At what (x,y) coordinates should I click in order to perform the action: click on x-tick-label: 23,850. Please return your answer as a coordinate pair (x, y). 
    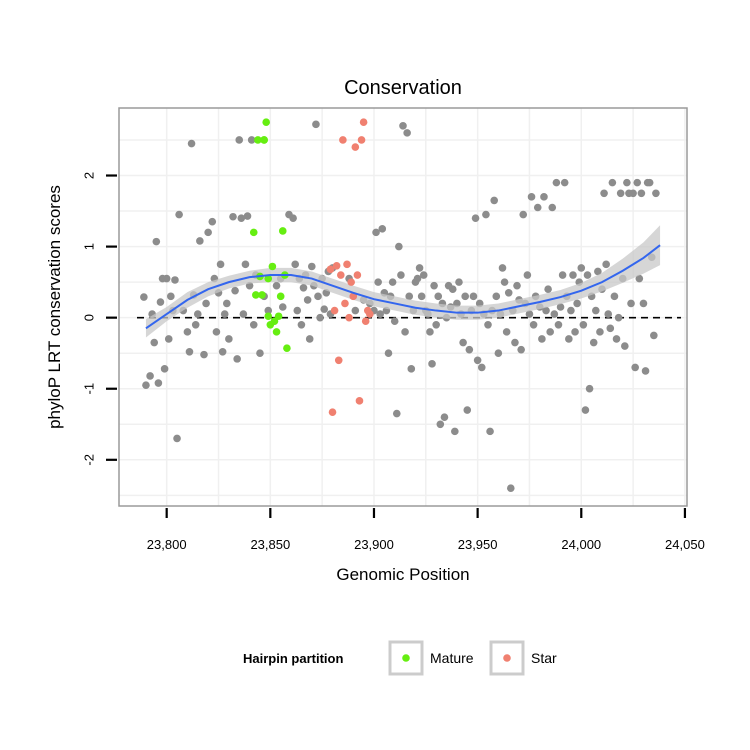
    Looking at the image, I should click on (270, 544).